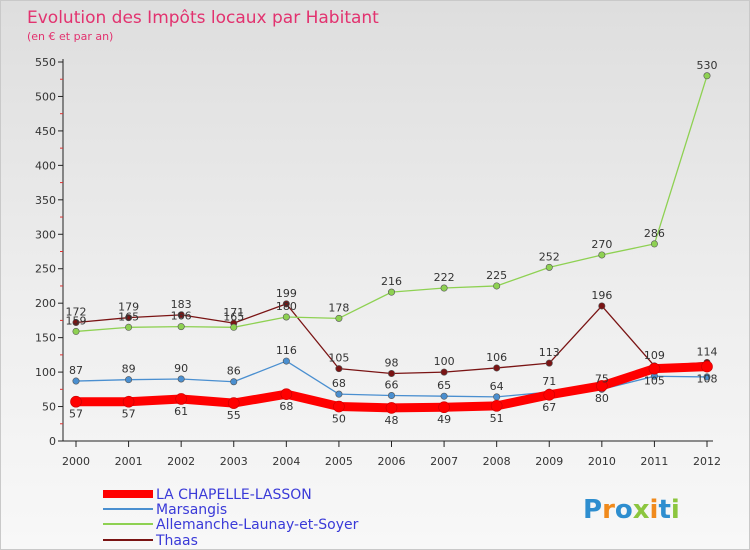 This screenshot has height=550, width=750. What do you see at coordinates (181, 368) in the screenshot?
I see `data-label: 90` at bounding box center [181, 368].